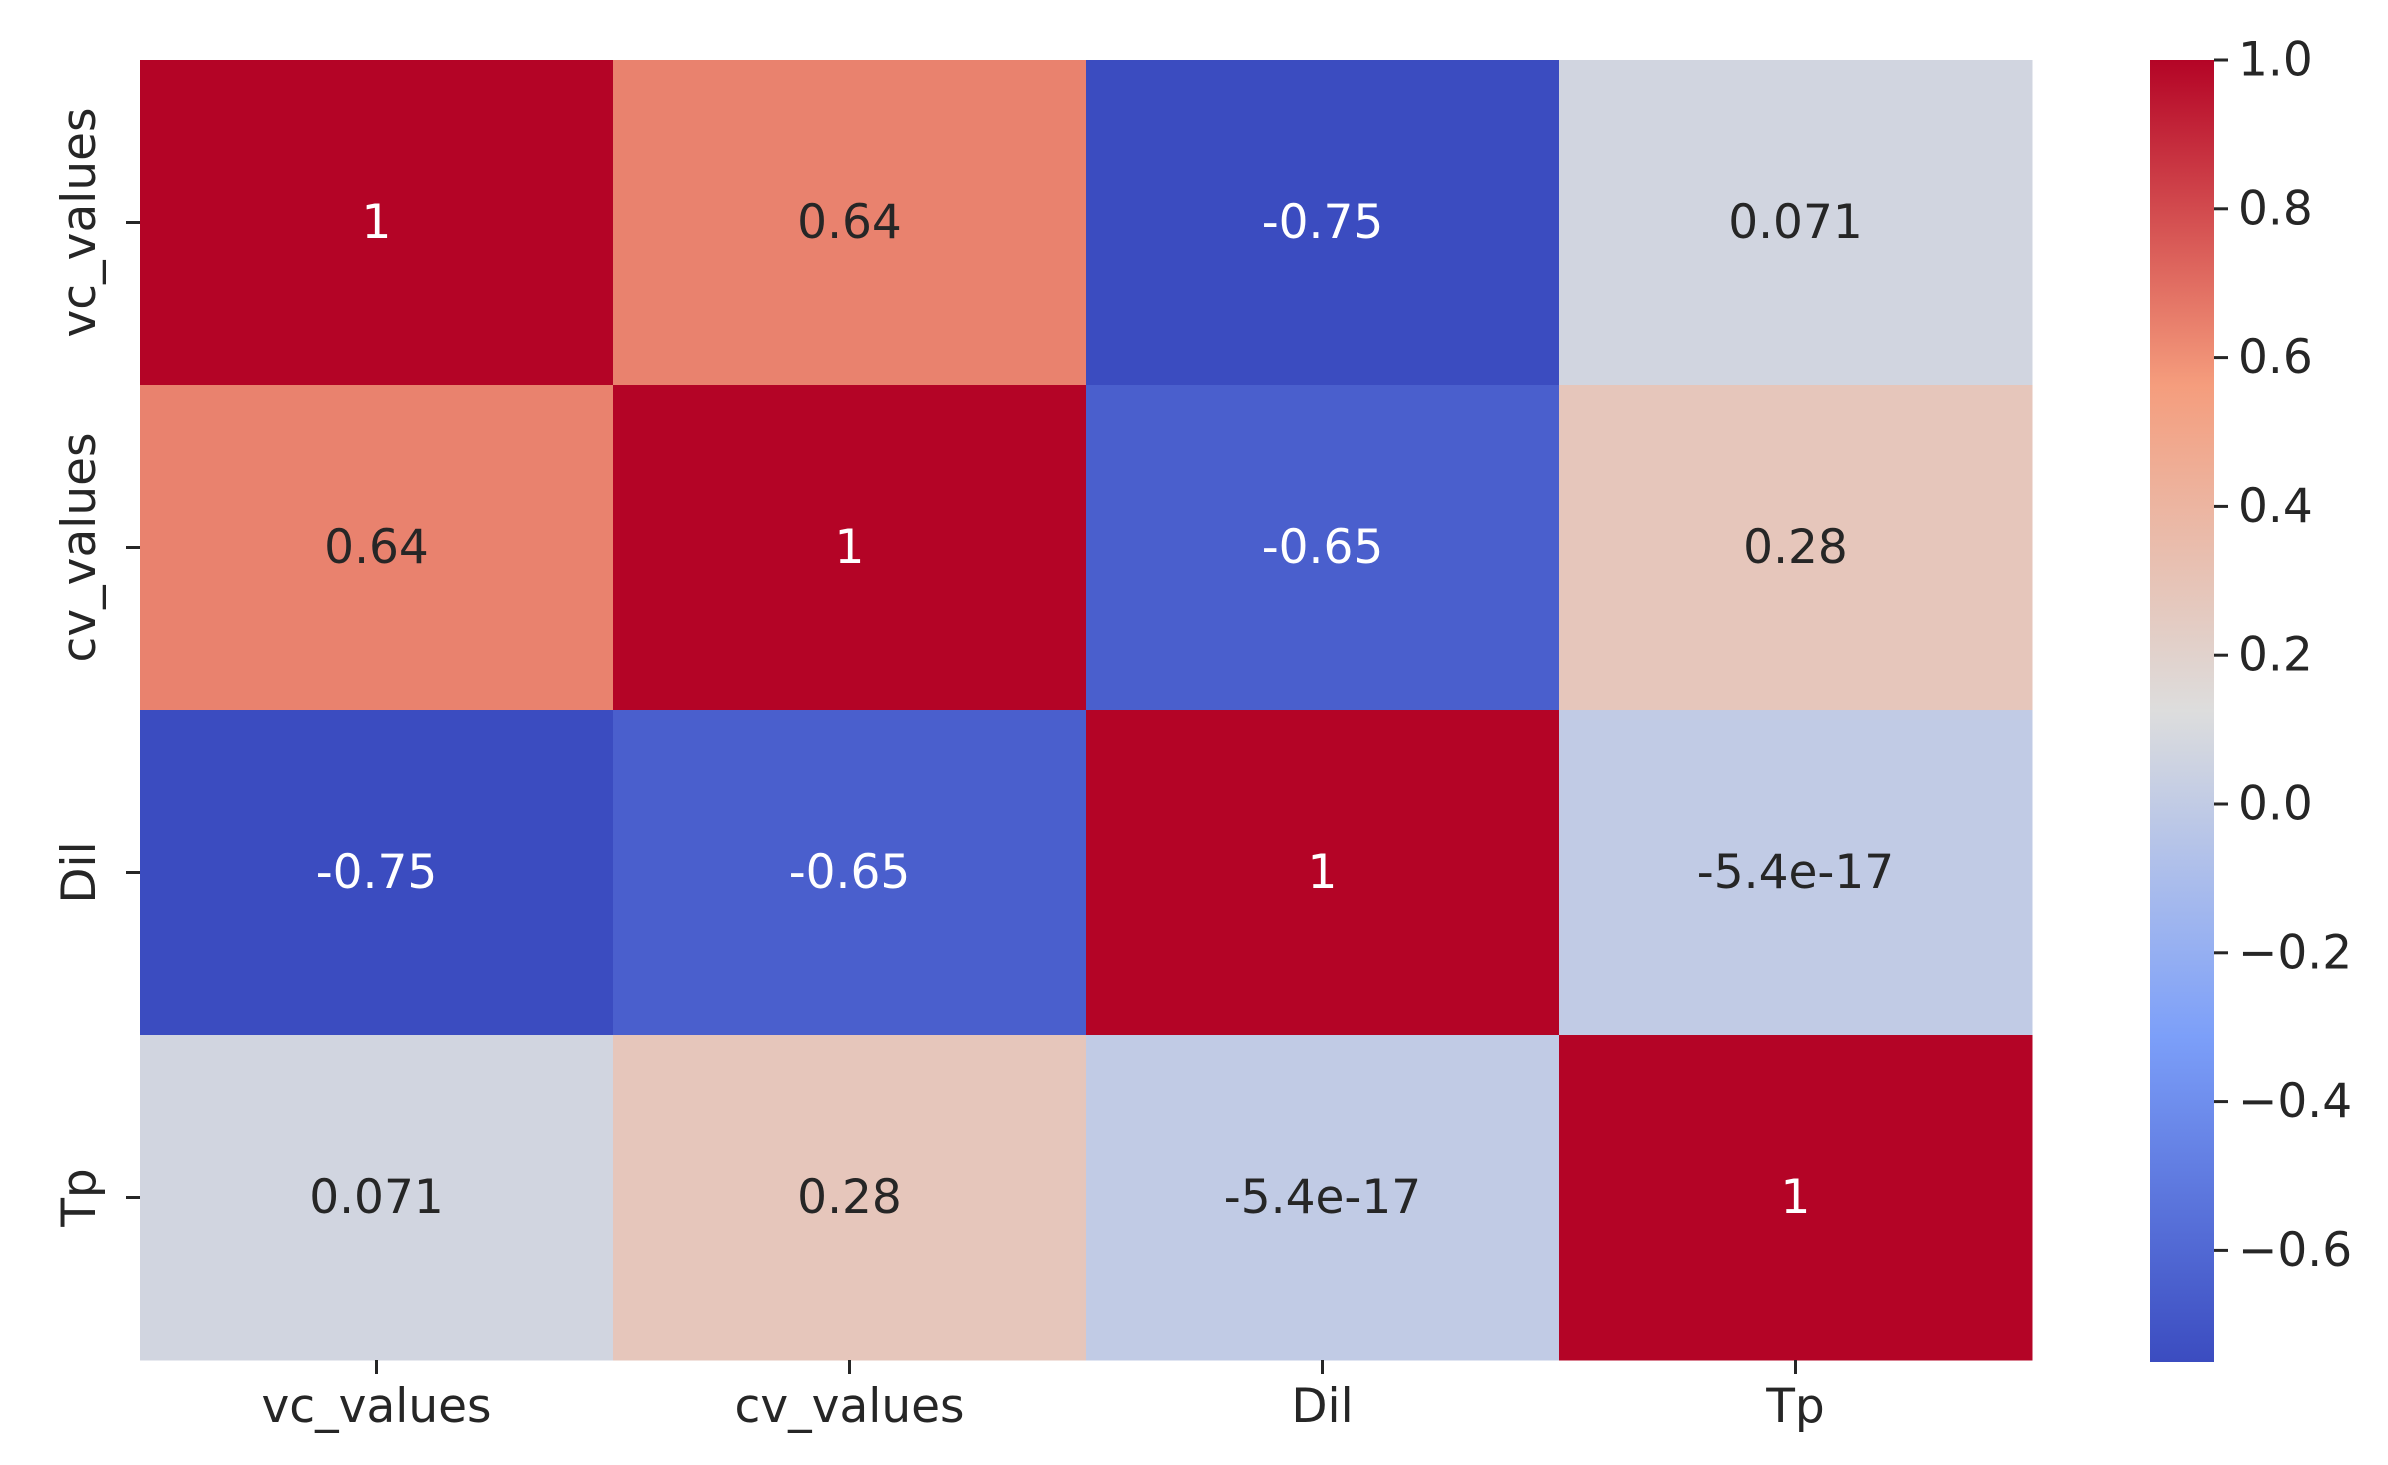  What do you see at coordinates (2295, 952) in the screenshot?
I see `colorbar-tick-label-6: −0.2` at bounding box center [2295, 952].